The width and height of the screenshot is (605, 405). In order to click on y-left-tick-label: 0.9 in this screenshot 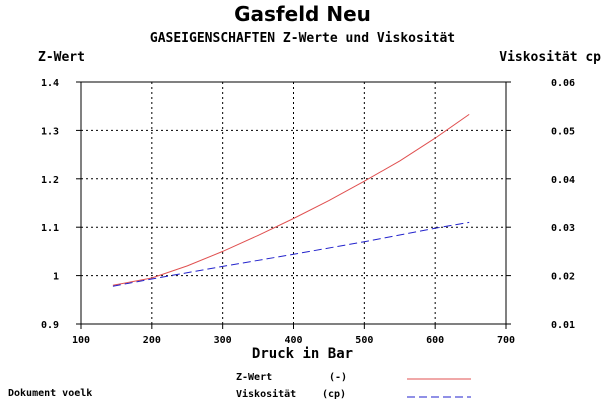, I will do `click(50, 325)`.